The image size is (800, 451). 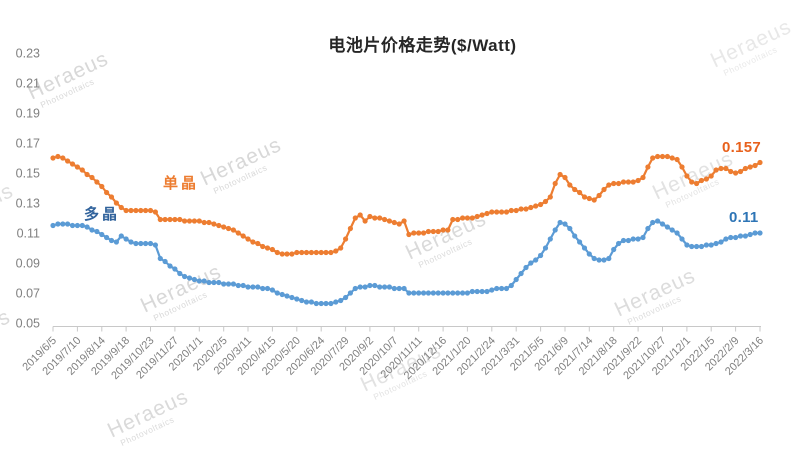 I want to click on svg-text: 0.17, so click(x=28, y=144).